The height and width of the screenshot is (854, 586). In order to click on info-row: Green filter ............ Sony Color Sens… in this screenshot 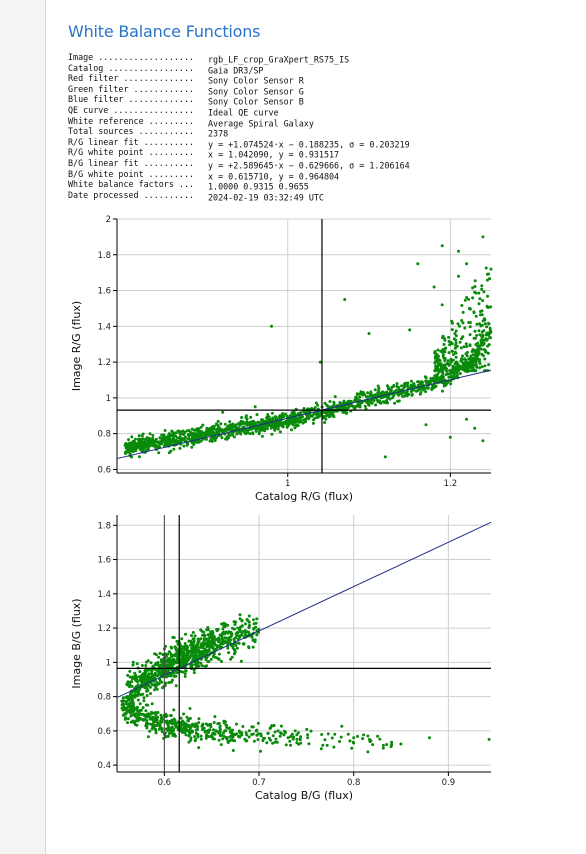, I will do `click(239, 90)`.